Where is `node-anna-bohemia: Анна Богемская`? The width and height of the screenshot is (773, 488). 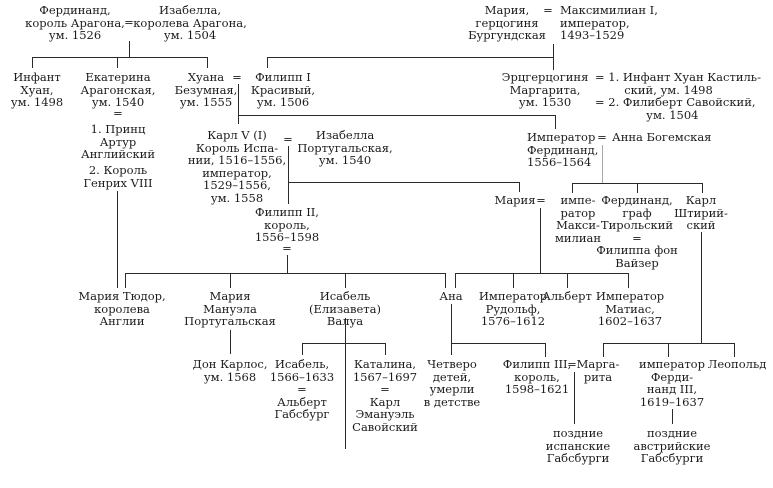
node-anna-bohemia: Анна Богемская is located at coordinates (662, 137).